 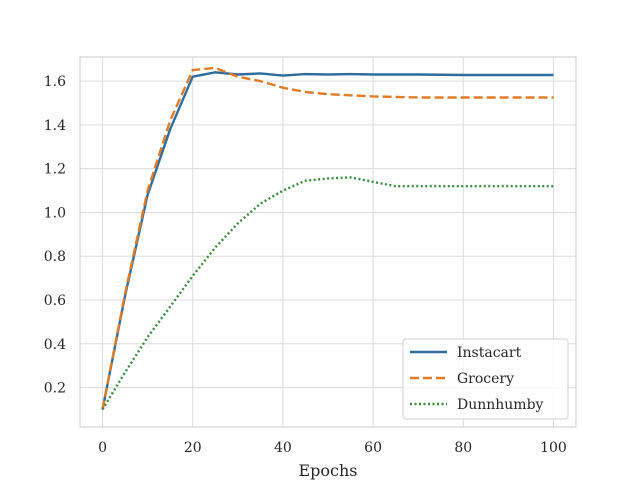 I want to click on y-tick-label: 0.2, so click(x=55, y=389).